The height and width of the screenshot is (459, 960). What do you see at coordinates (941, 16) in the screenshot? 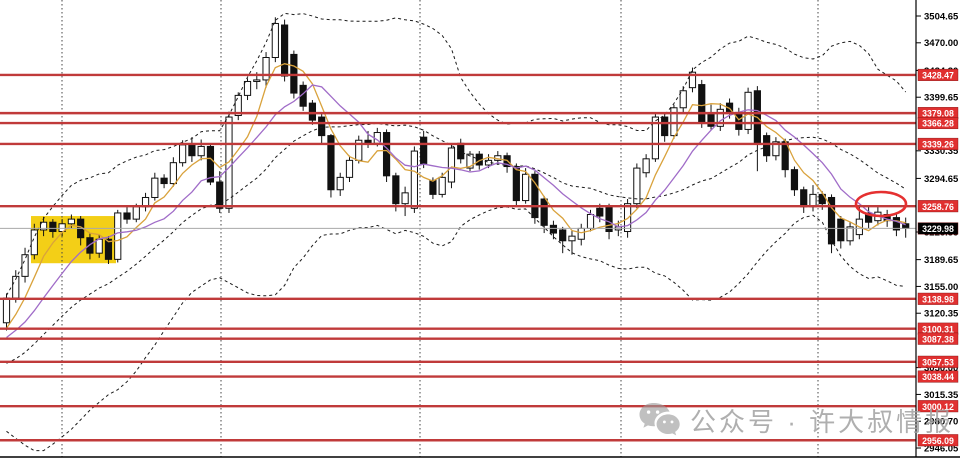
I see `axis-tick-label: 3504.65` at bounding box center [941, 16].